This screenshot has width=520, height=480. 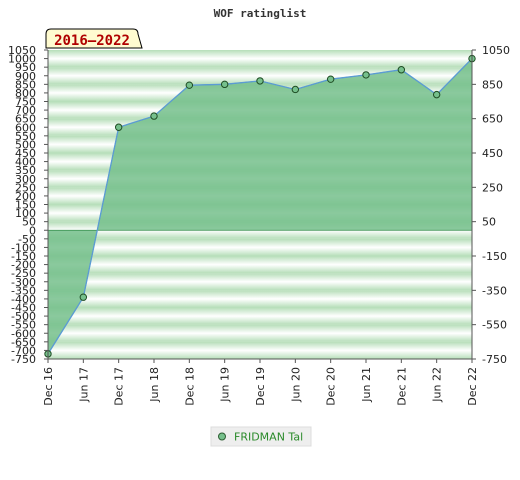 I want to click on x-tick-label: Jun 19, so click(x=225, y=385).